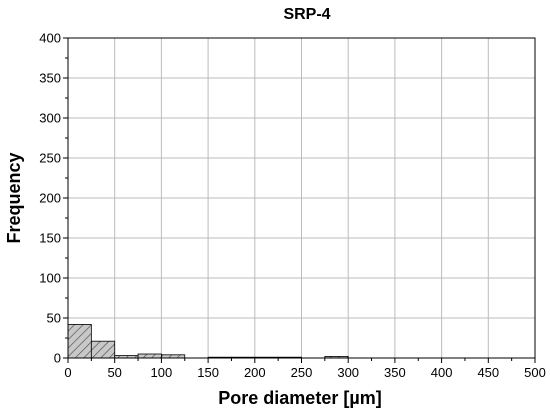 The height and width of the screenshot is (418, 550). I want to click on y-tick-label: 150, so click(50, 238).